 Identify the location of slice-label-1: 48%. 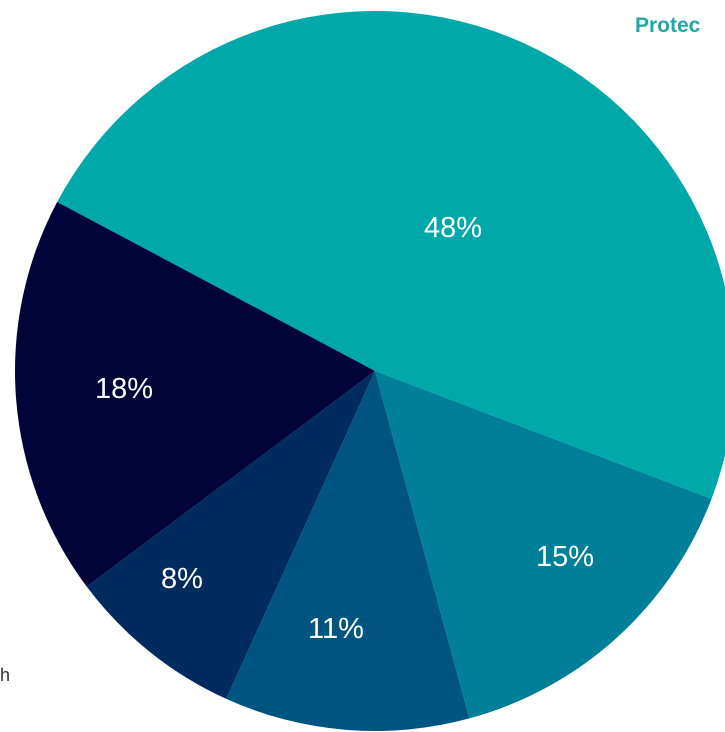
(453, 228).